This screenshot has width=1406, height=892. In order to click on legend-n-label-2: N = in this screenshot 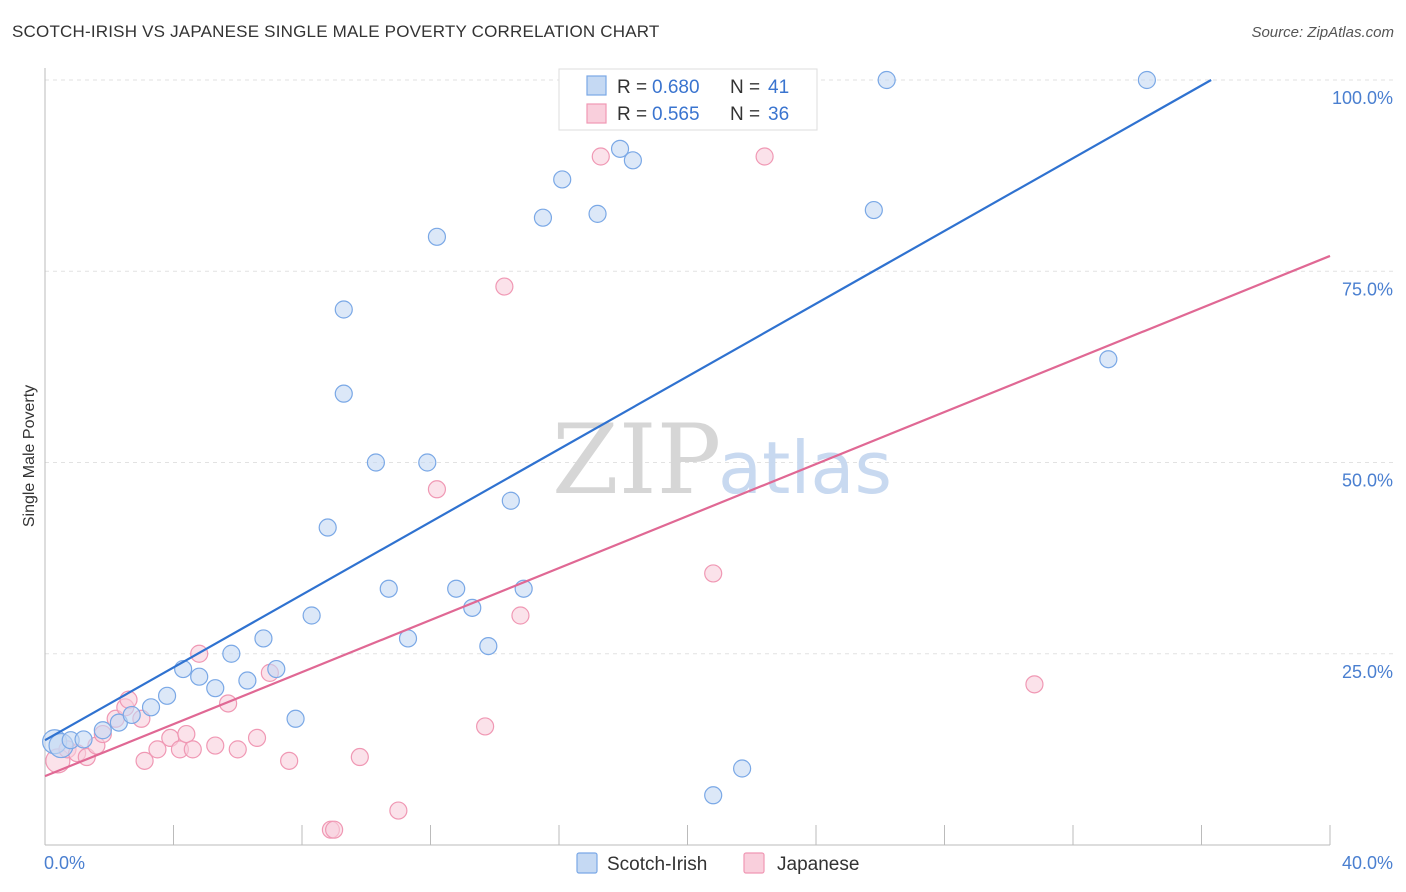, I will do `click(745, 114)`.